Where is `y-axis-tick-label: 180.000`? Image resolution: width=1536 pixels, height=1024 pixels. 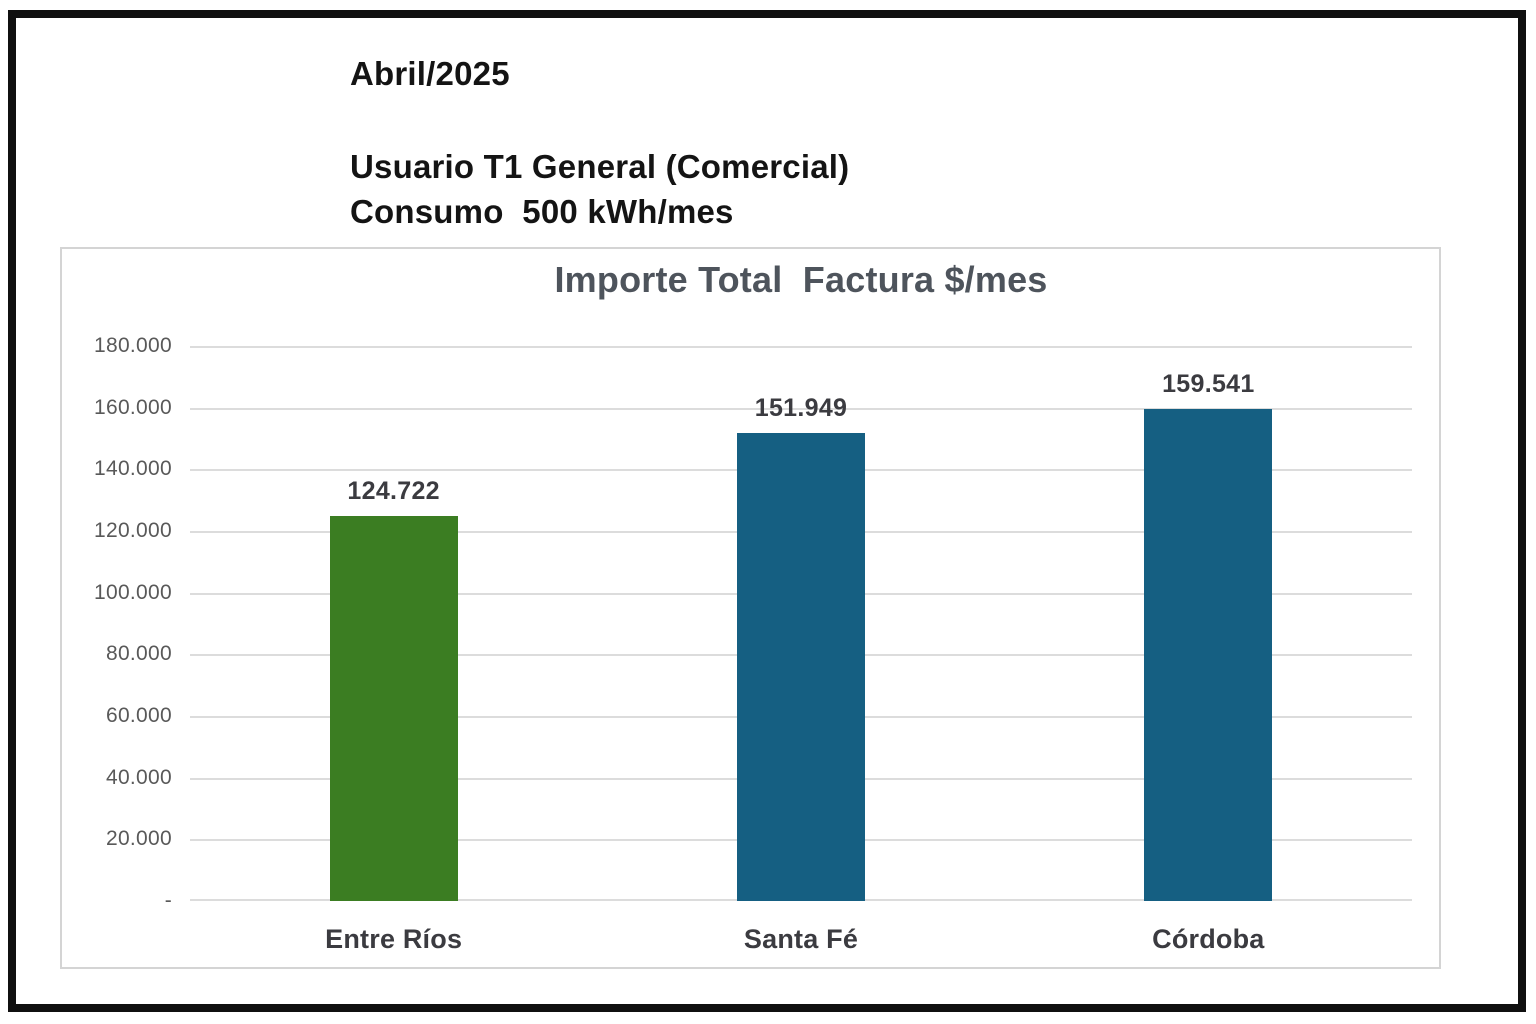
y-axis-tick-label: 180.000 is located at coordinates (132, 345).